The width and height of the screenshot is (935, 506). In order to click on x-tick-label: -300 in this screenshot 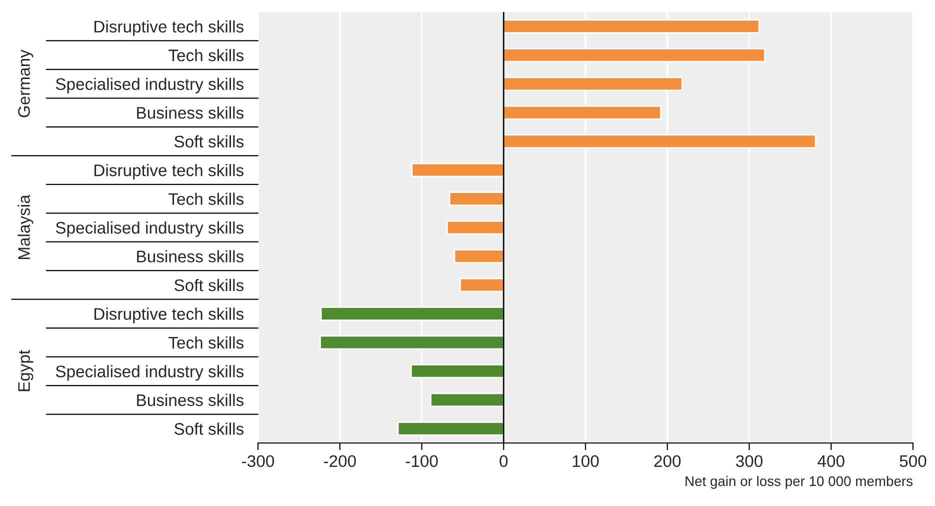, I will do `click(258, 461)`.